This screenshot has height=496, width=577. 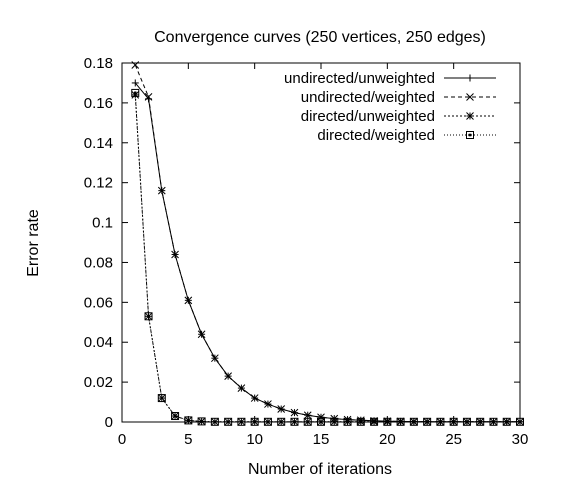 I want to click on y-tick-label: 0.08, so click(x=98, y=262).